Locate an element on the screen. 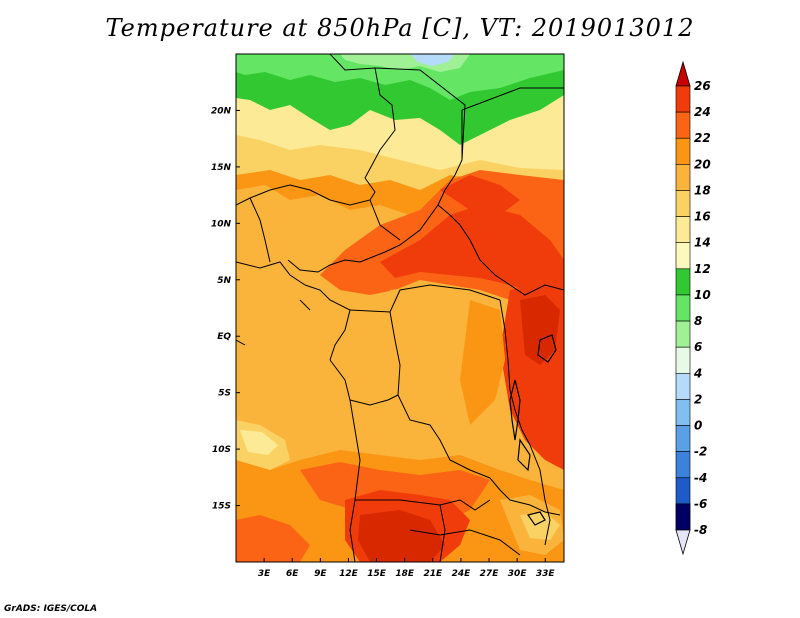 The height and width of the screenshot is (618, 800). colorbar-label: 4 is located at coordinates (697, 373).